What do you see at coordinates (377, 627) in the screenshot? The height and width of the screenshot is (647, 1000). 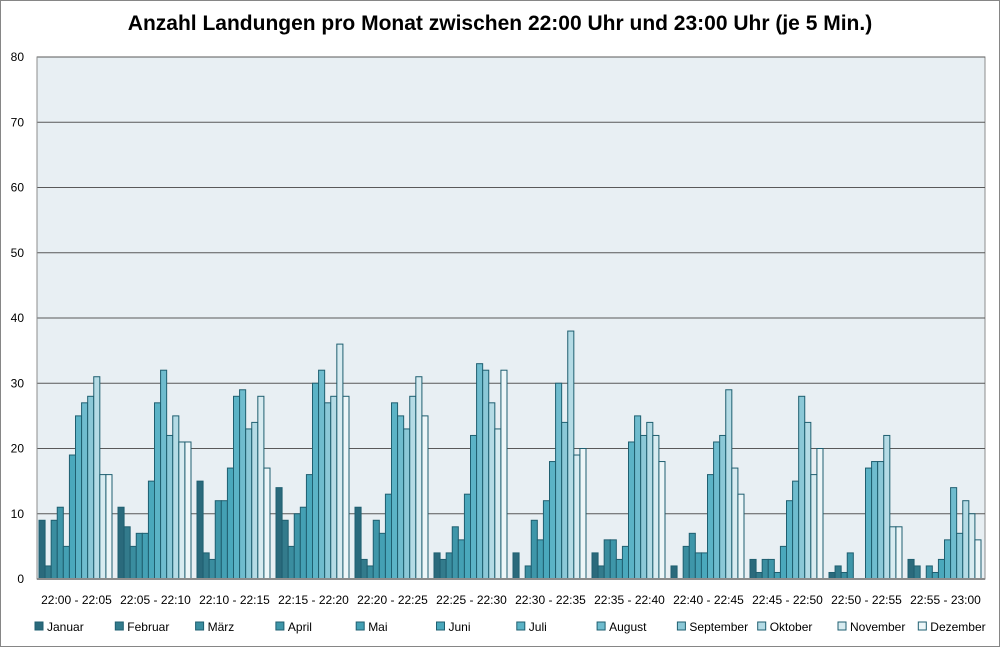 I see `legend-label: Mai` at bounding box center [377, 627].